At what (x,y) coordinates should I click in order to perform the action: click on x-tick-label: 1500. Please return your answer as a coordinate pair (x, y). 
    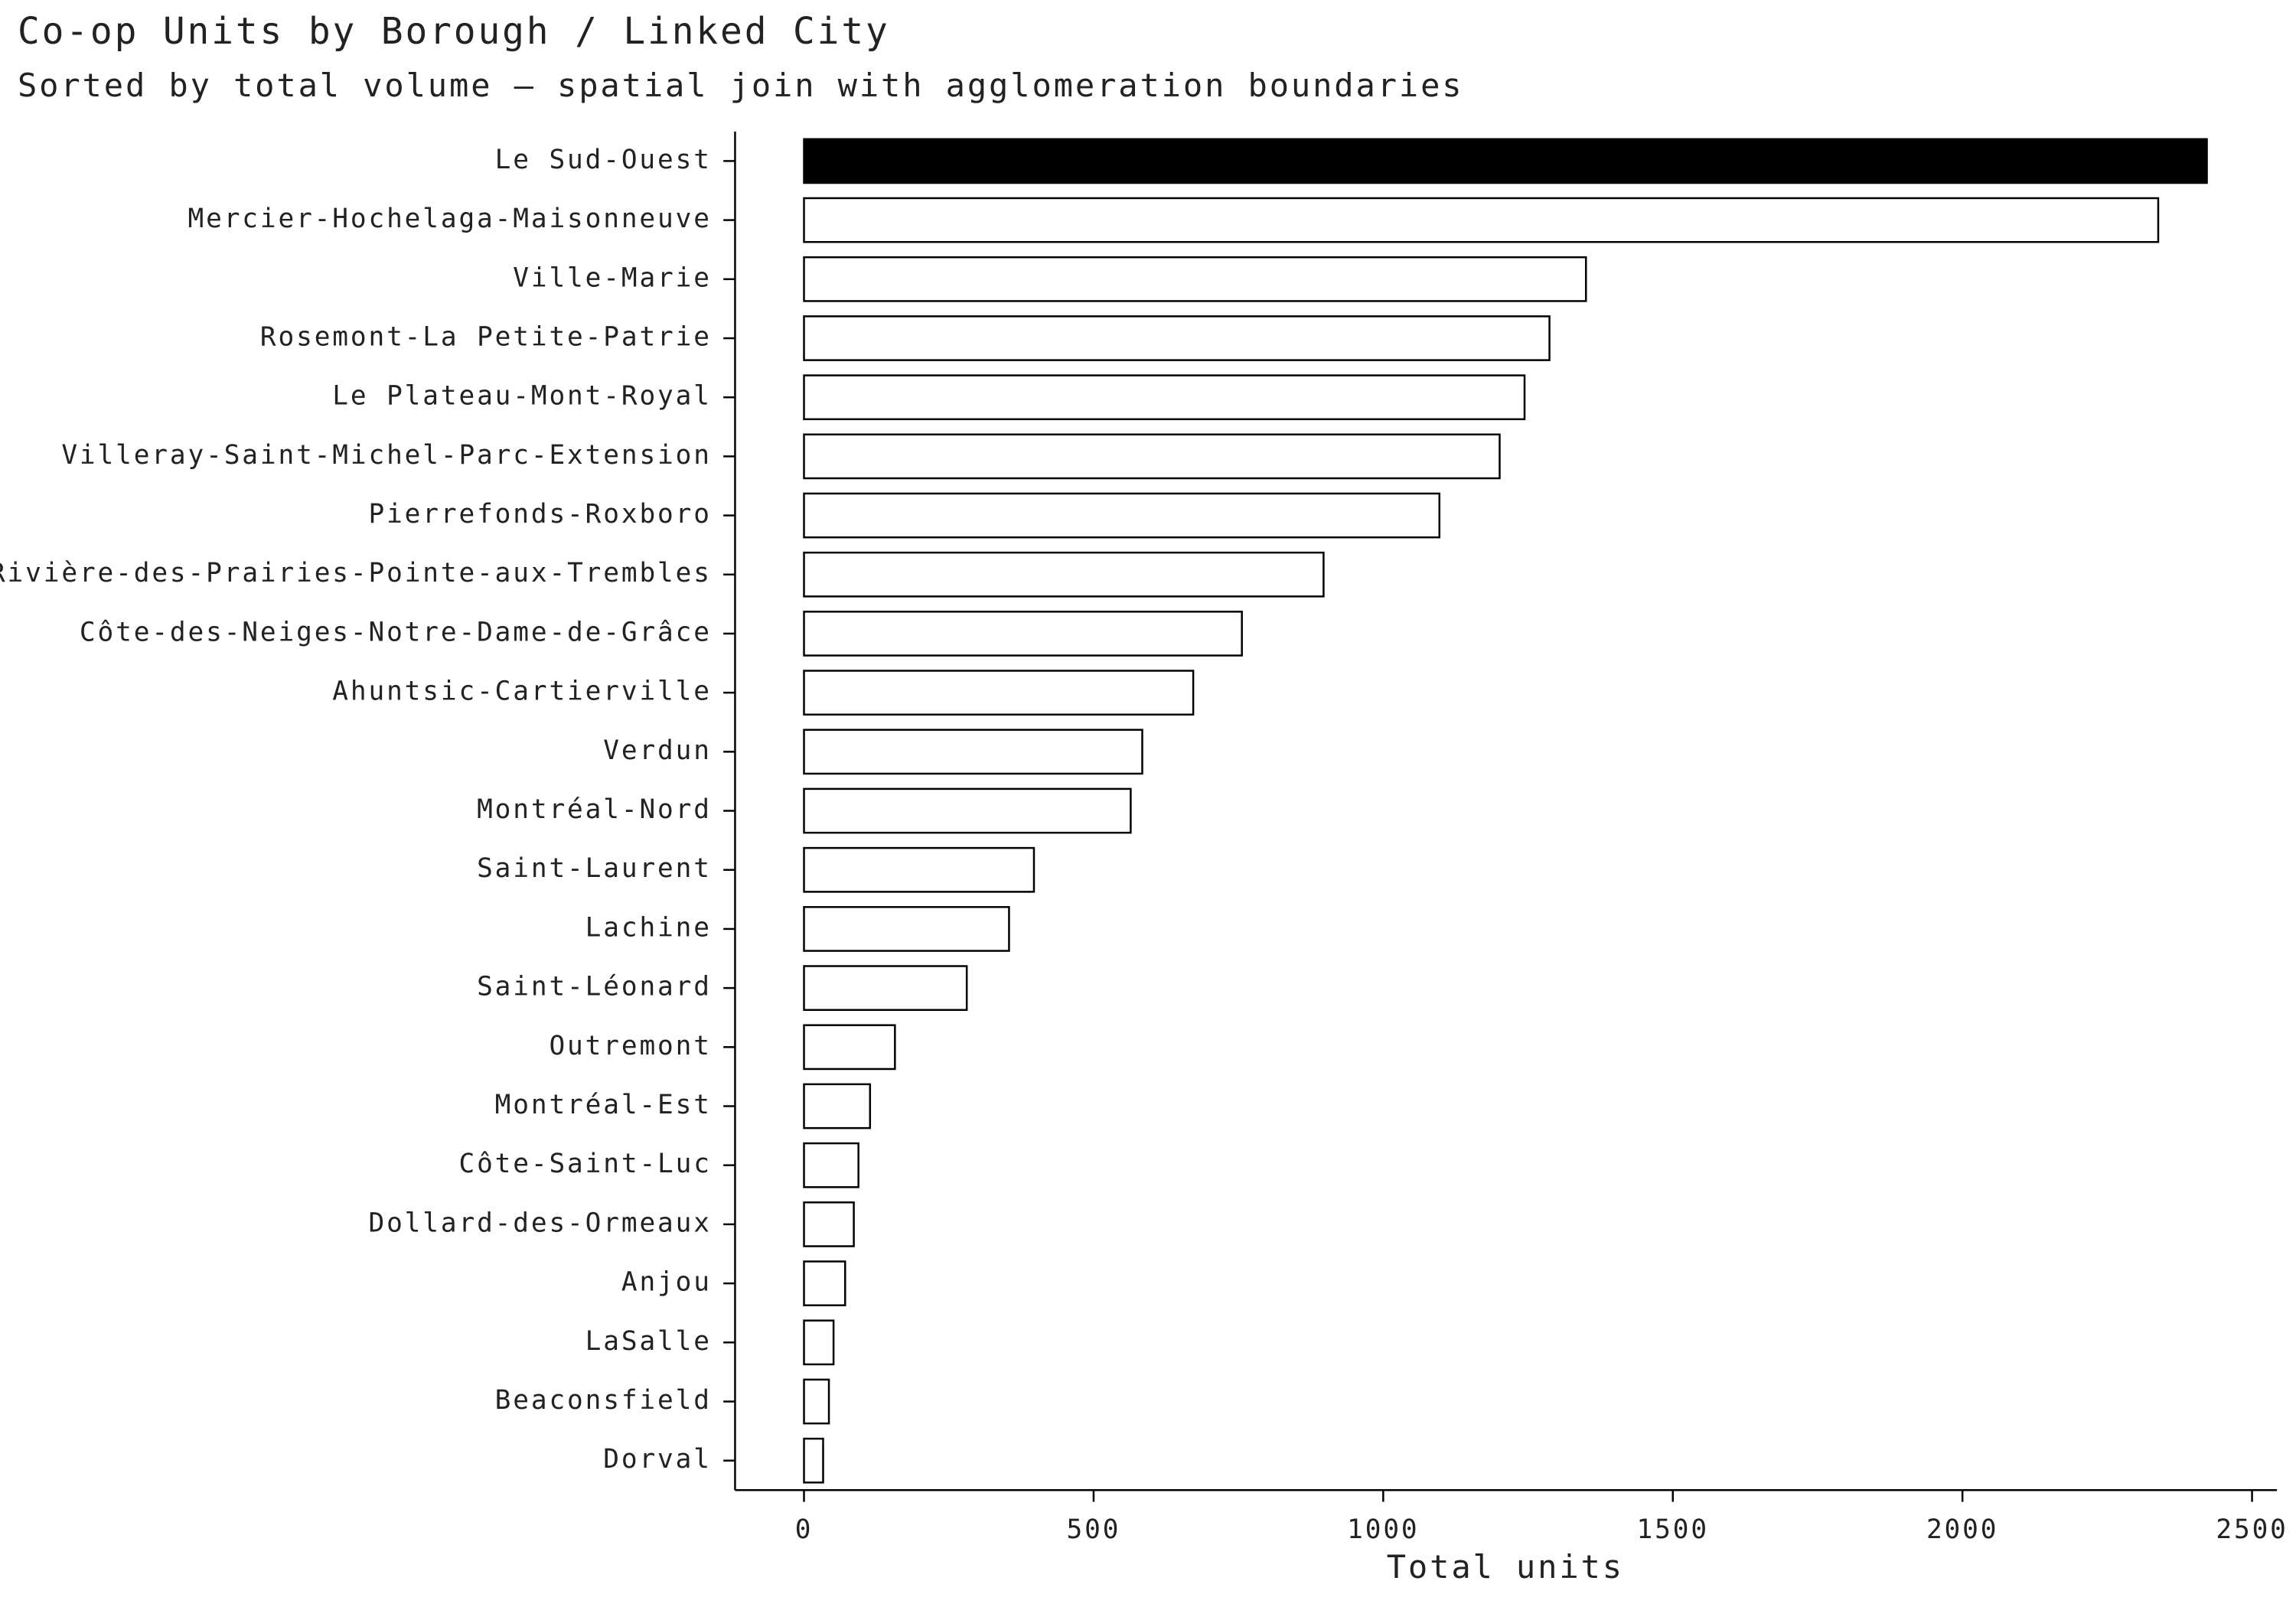
    Looking at the image, I should click on (1673, 1529).